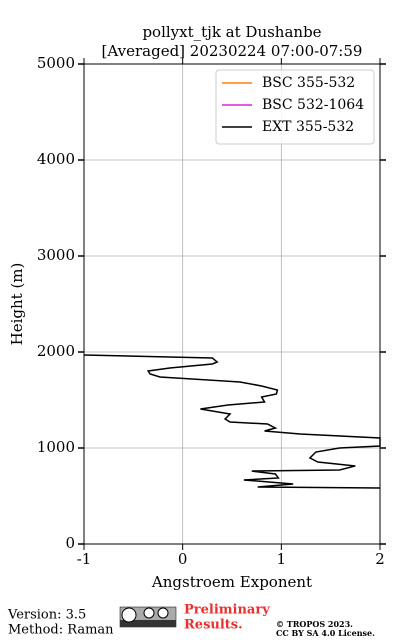 The height and width of the screenshot is (640, 400). Describe the element at coordinates (84, 559) in the screenshot. I see `x-tick-label: -1` at that location.